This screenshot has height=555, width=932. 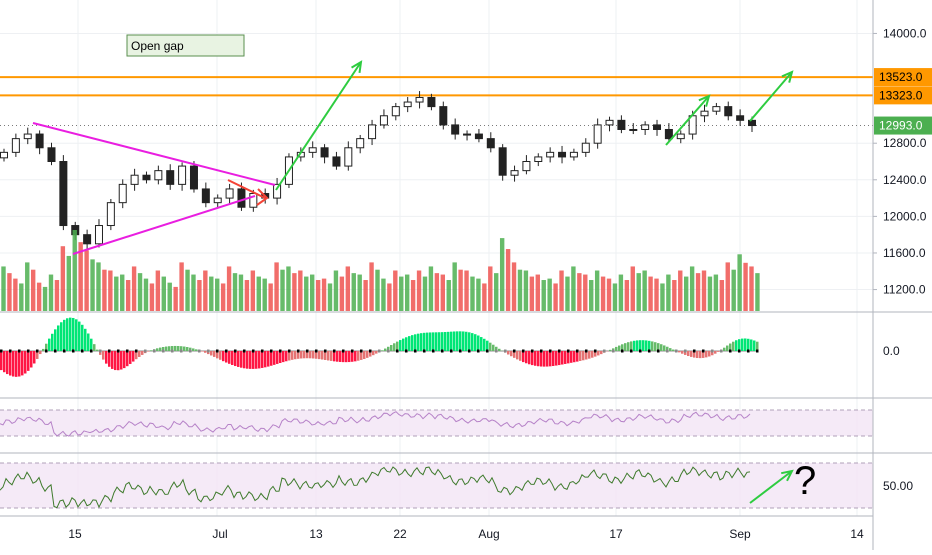 What do you see at coordinates (185, 45) in the screenshot?
I see `open-gap-label: Open gap` at bounding box center [185, 45].